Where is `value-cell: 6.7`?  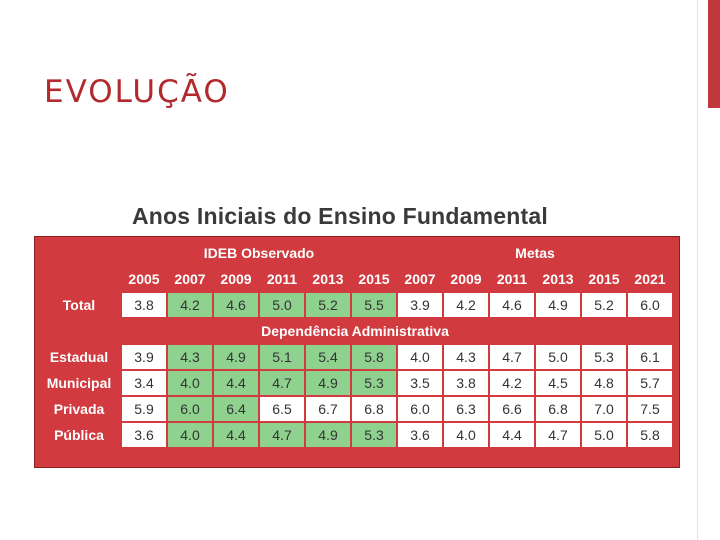 value-cell: 6.7 is located at coordinates (328, 409).